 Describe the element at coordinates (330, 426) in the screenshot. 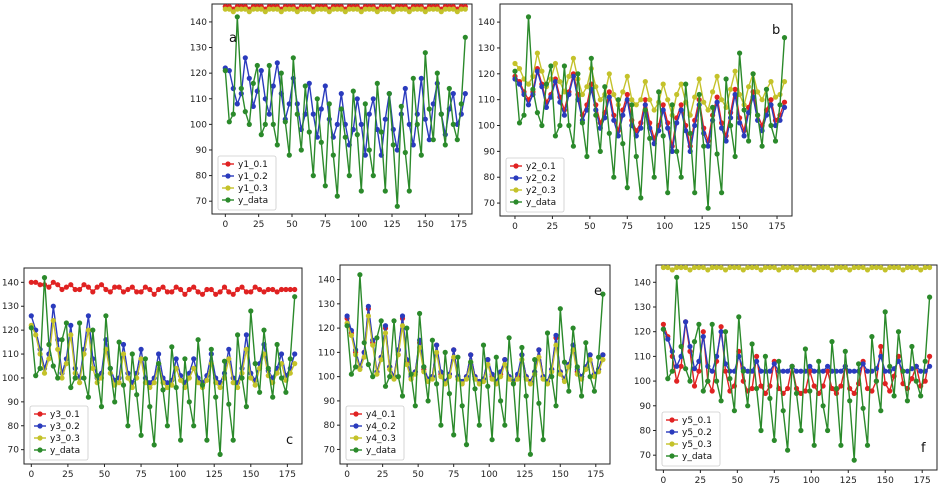

I see `y-tick-label: 80` at that location.